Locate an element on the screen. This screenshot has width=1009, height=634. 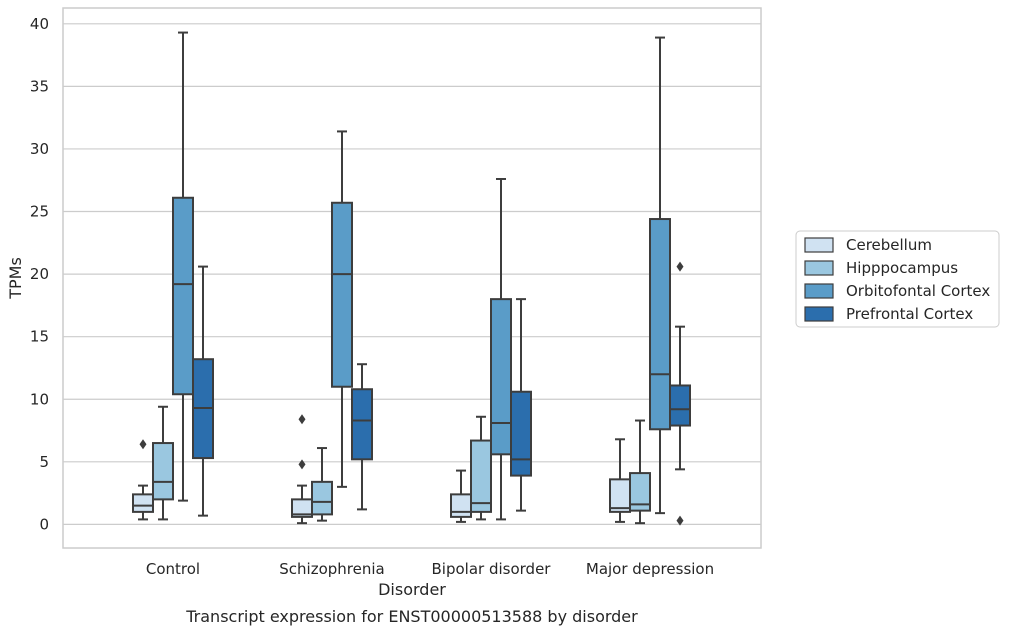
y-tick-label-35: 35 is located at coordinates (39, 86).